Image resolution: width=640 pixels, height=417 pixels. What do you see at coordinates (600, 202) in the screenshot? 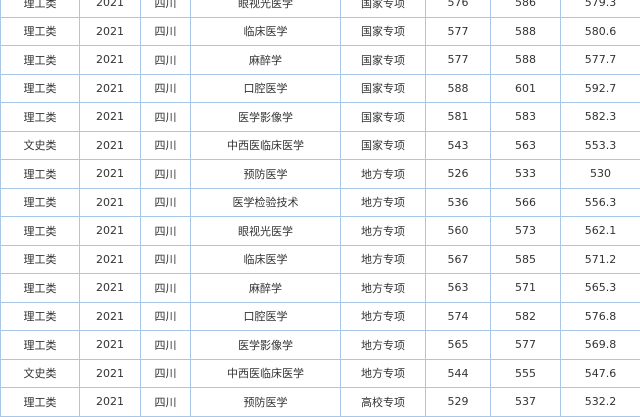
I see `table-cell: 556.3` at bounding box center [600, 202].